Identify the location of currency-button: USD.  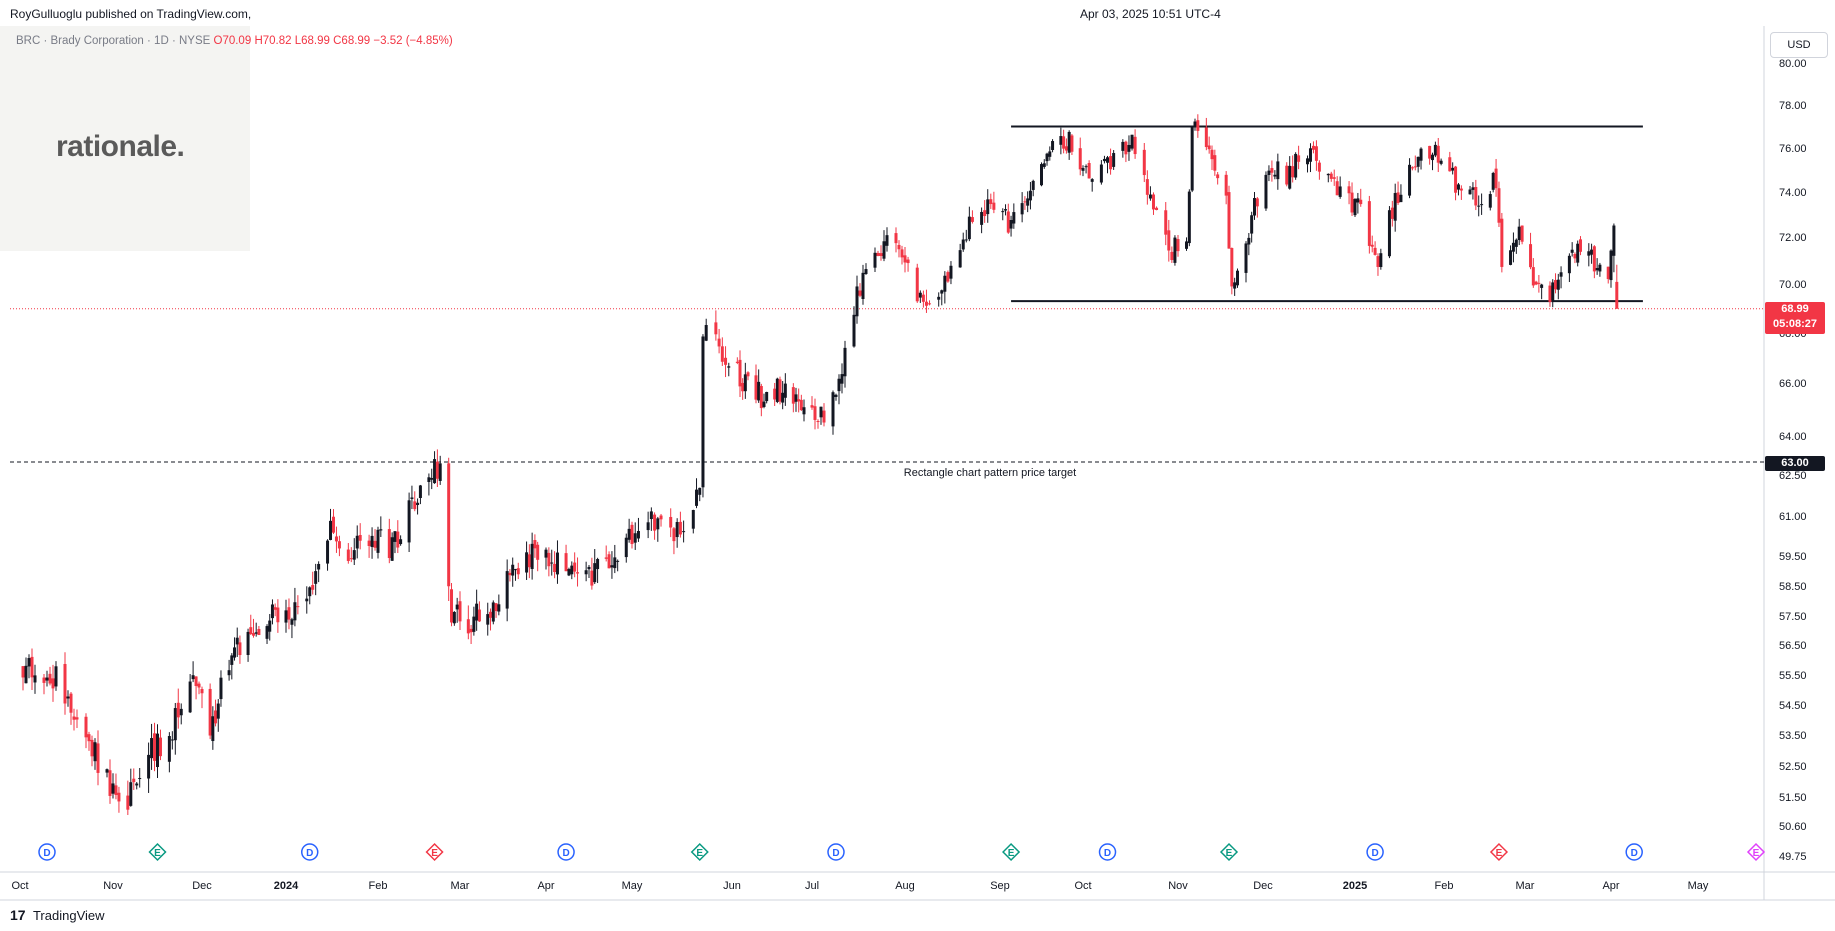
(1799, 45).